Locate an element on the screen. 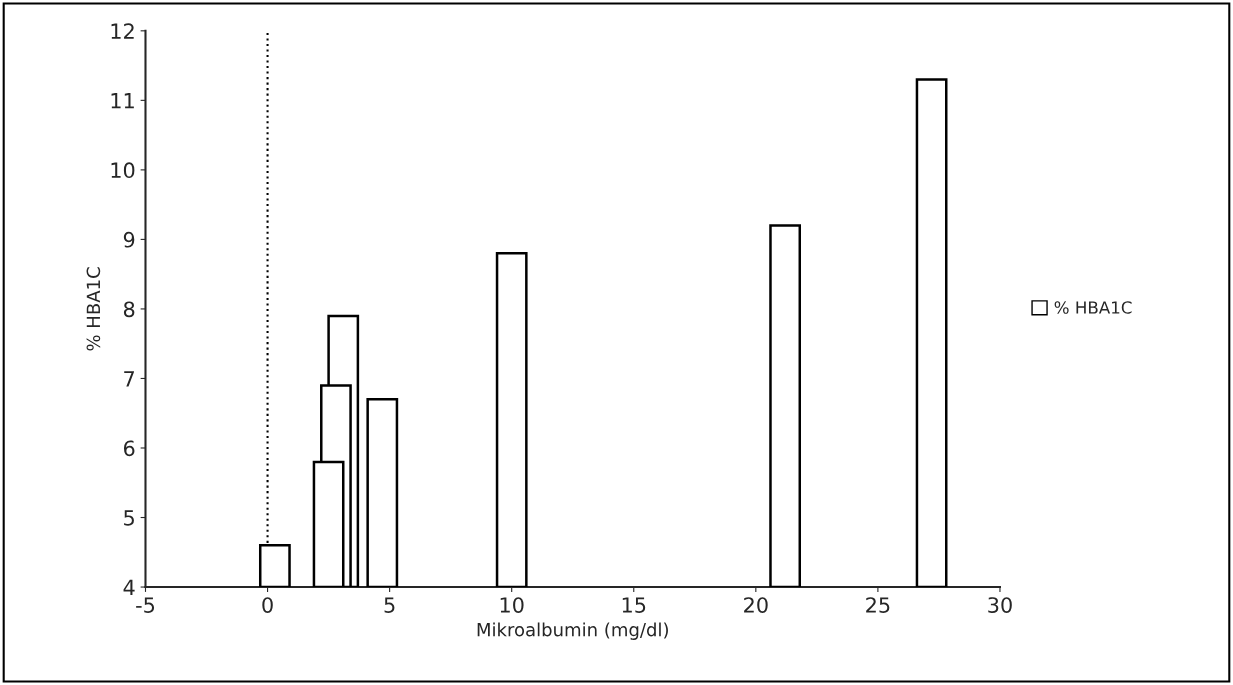 The image size is (1233, 685). x-tick-label: 10 is located at coordinates (512, 605).